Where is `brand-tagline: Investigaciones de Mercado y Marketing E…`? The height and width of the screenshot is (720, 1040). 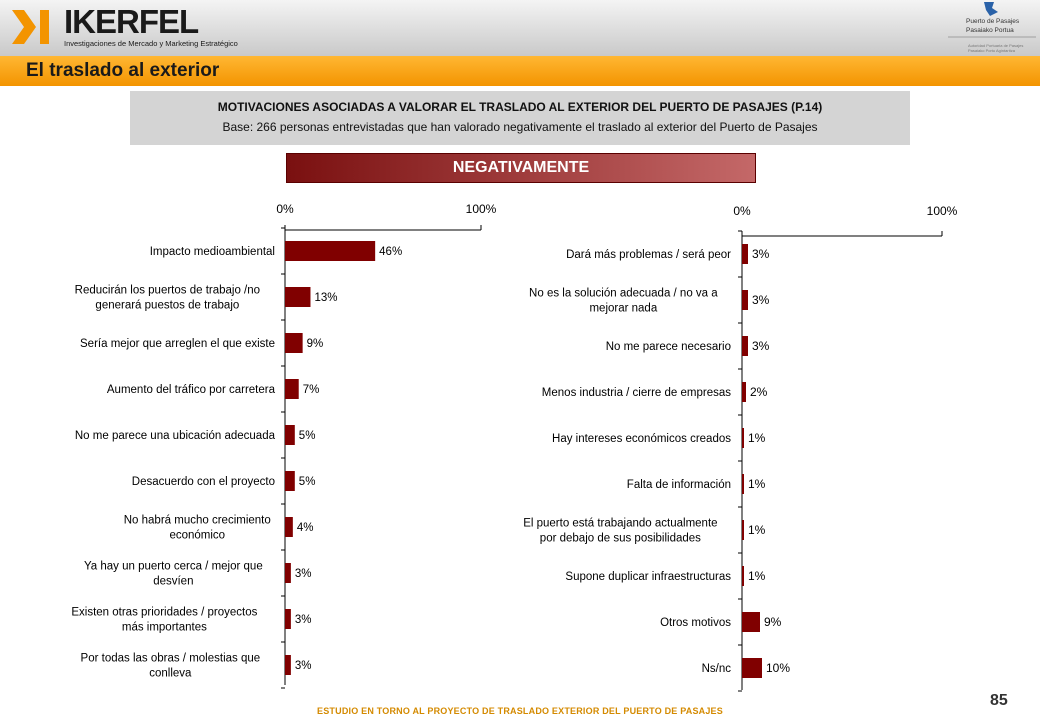 brand-tagline: Investigaciones de Mercado y Marketing E… is located at coordinates (151, 43).